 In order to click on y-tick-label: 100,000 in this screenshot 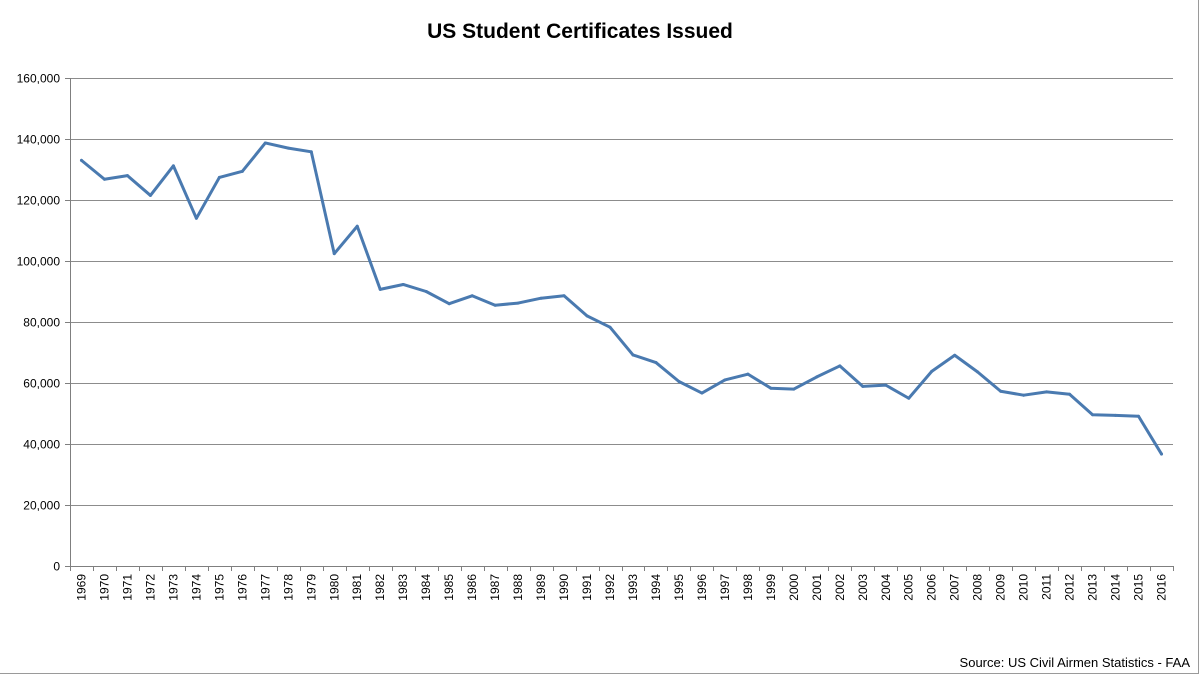, I will do `click(39, 262)`.